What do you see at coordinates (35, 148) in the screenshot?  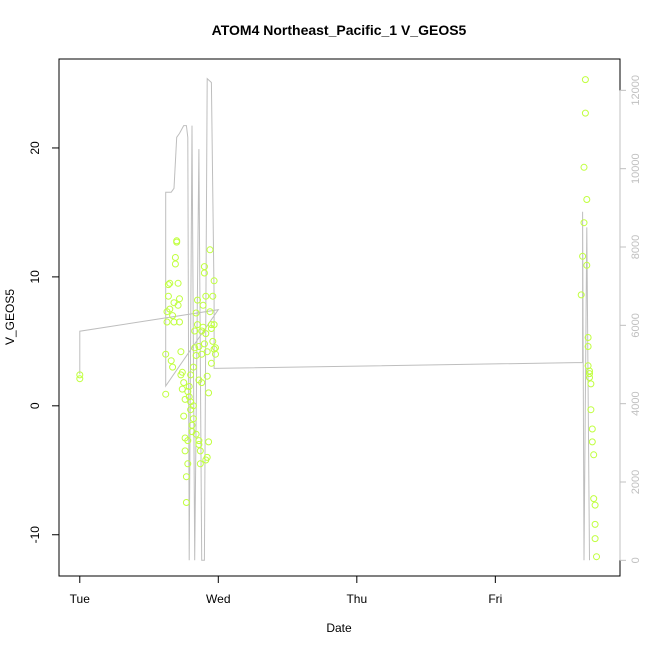 I see `y-tick-label: 20` at bounding box center [35, 148].